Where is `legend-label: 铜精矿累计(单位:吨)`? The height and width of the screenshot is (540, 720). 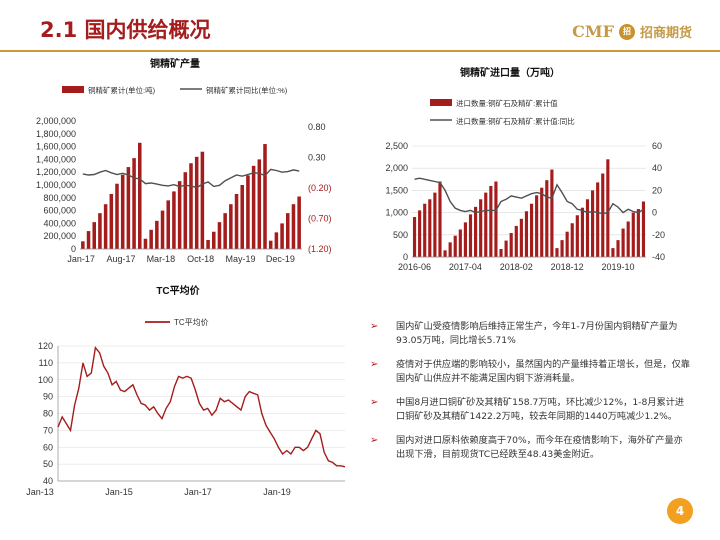 legend-label: 铜精矿累计(单位:吨) is located at coordinates (122, 90).